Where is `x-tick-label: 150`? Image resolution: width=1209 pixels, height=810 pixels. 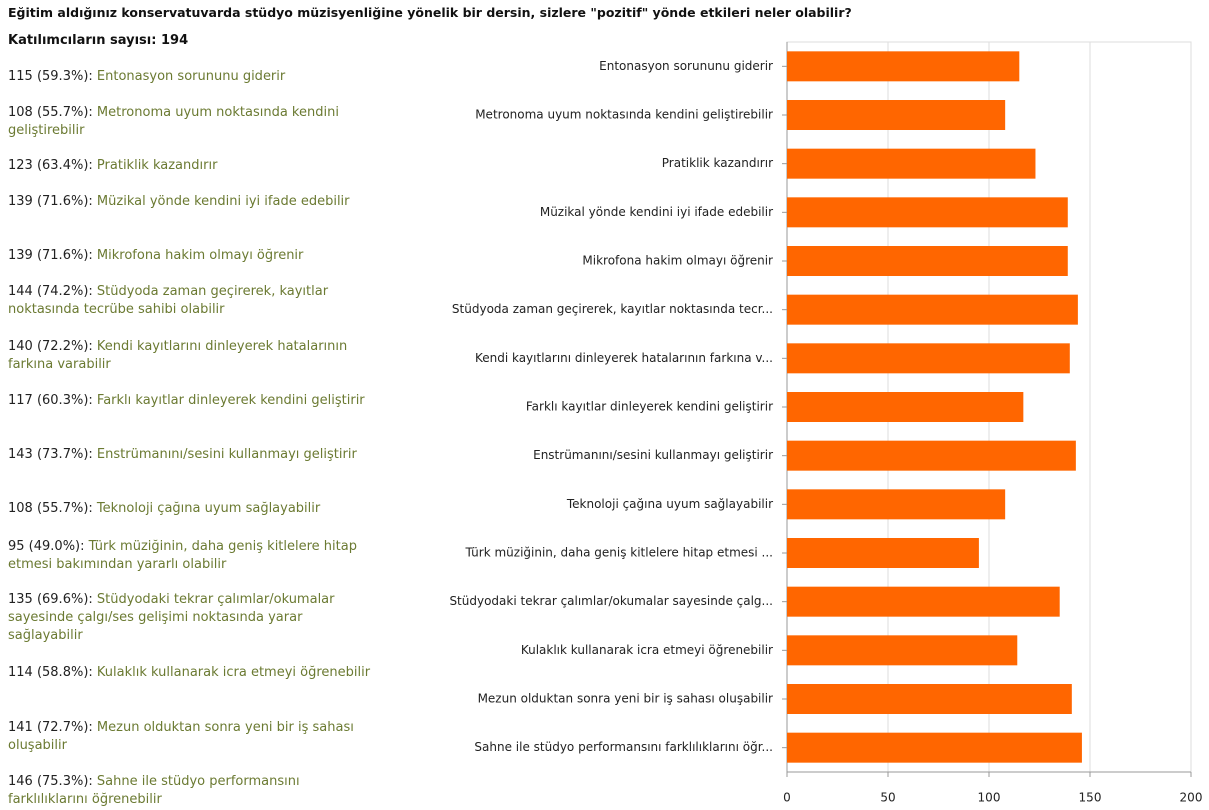
x-tick-label: 150 is located at coordinates (1090, 798).